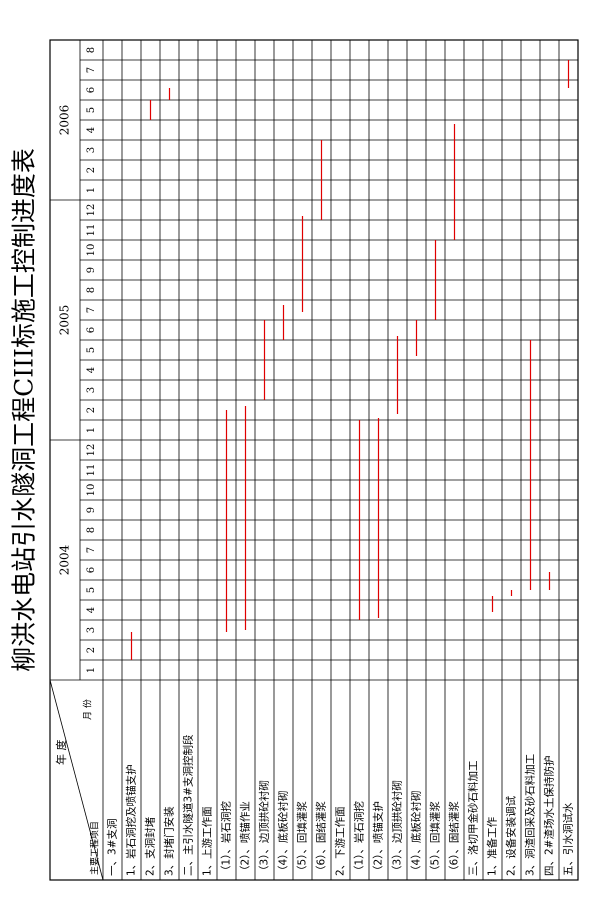  Describe the element at coordinates (340, 841) in the screenshot. I see `task-name: 2、下游工作面` at that location.